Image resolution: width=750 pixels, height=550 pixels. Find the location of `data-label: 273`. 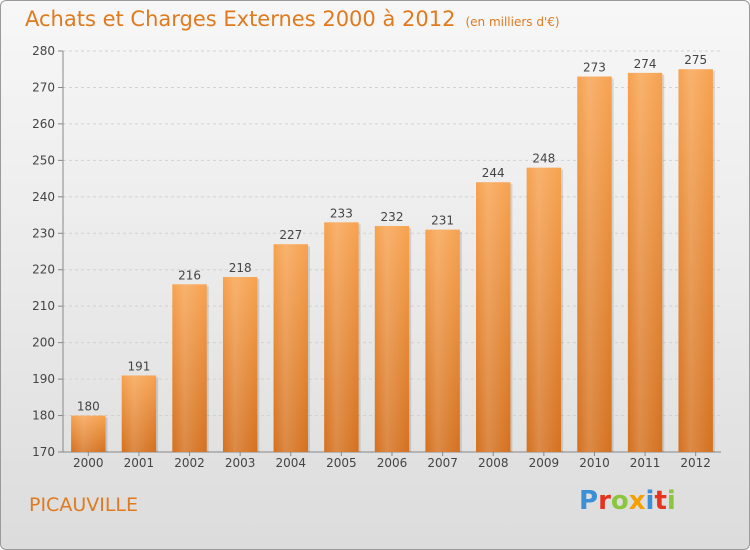

data-label: 273 is located at coordinates (594, 68).